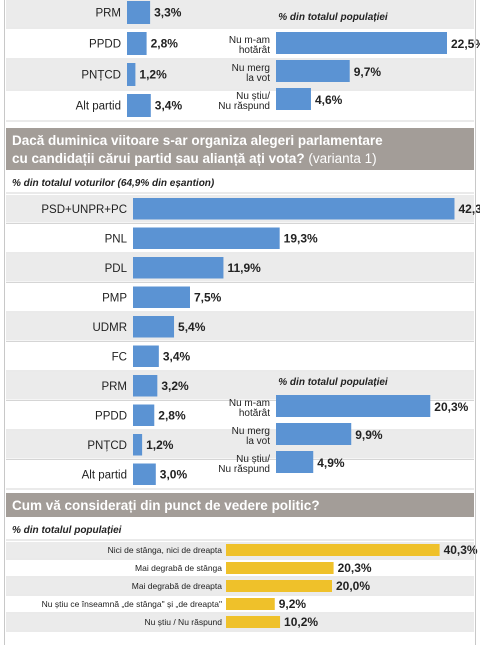 The image size is (480, 645). Describe the element at coordinates (116, 239) in the screenshot. I see `category-label-vote-1: PNL` at that location.